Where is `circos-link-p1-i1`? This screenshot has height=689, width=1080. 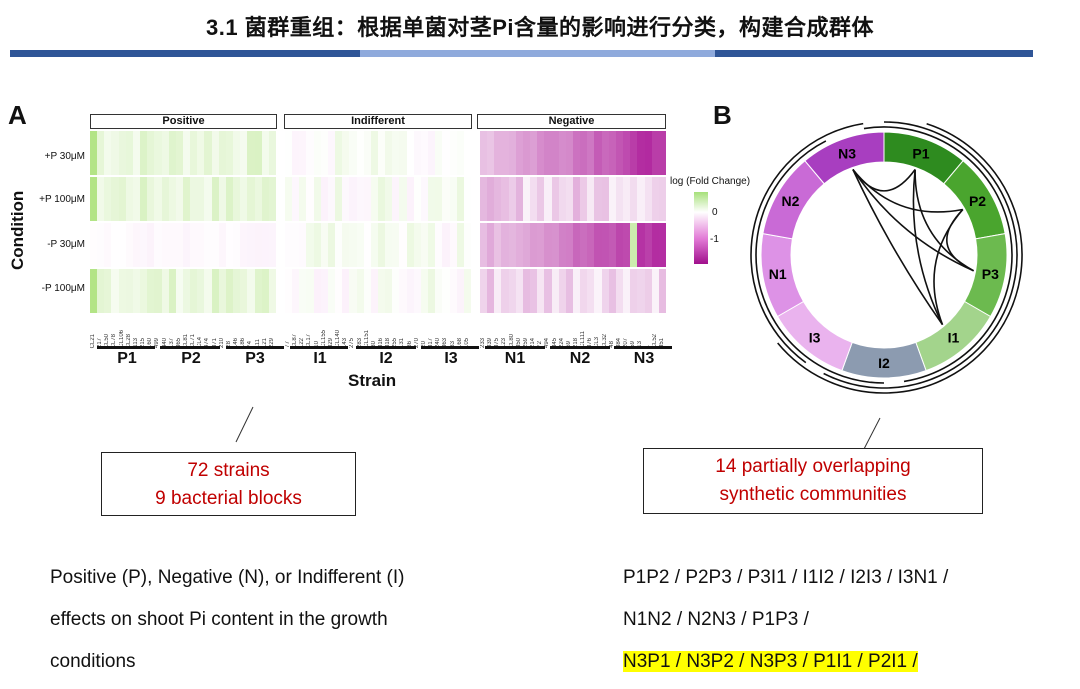
circos-link-p1-i1 is located at coordinates (928, 247).